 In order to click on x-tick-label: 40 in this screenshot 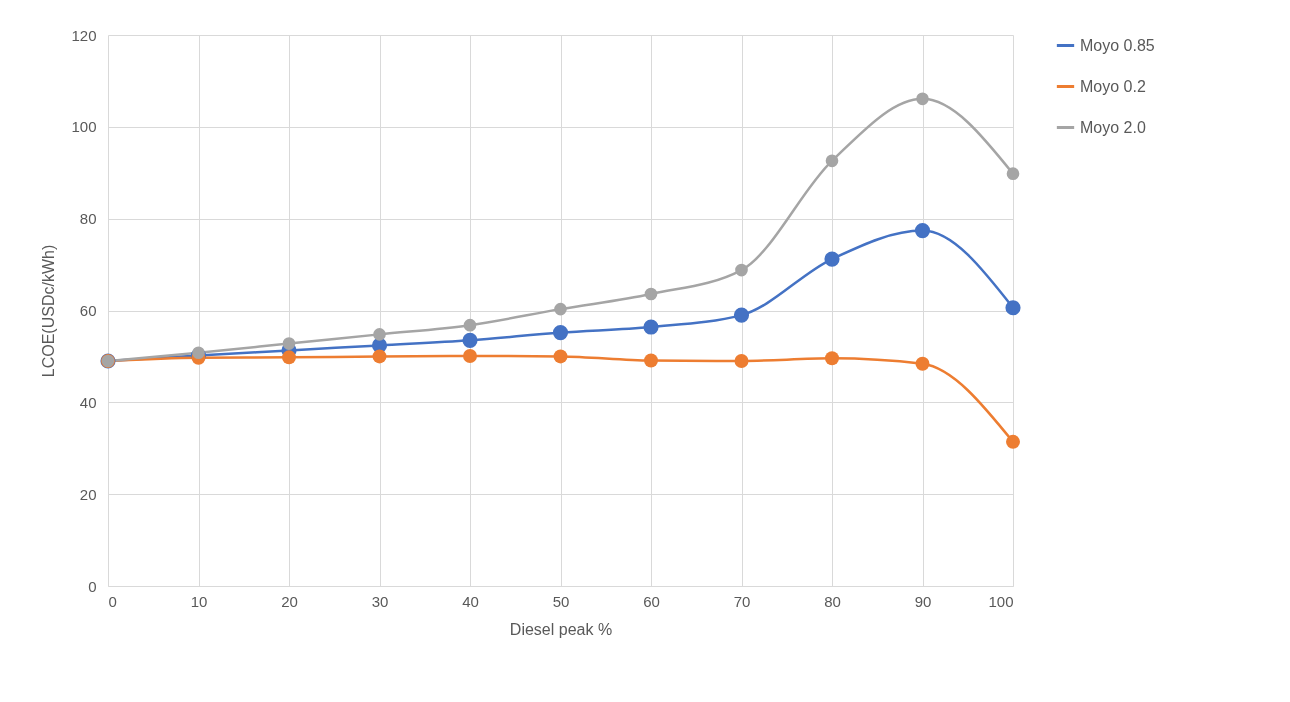, I will do `click(470, 601)`.